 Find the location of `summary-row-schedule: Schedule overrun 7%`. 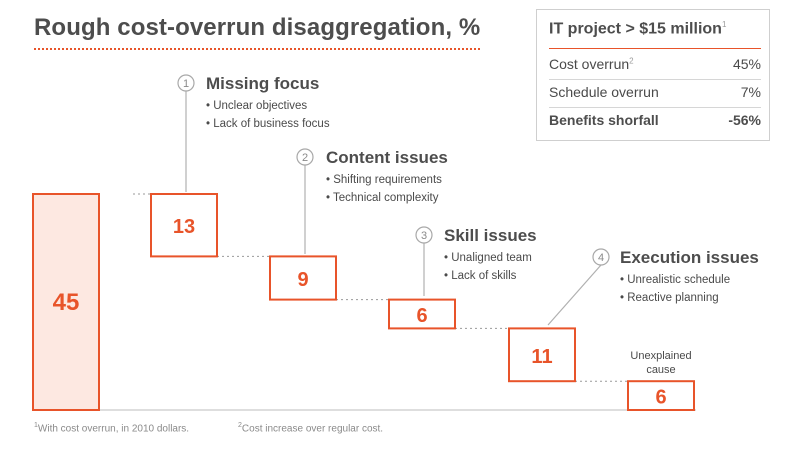

summary-row-schedule: Schedule overrun 7% is located at coordinates (655, 94).